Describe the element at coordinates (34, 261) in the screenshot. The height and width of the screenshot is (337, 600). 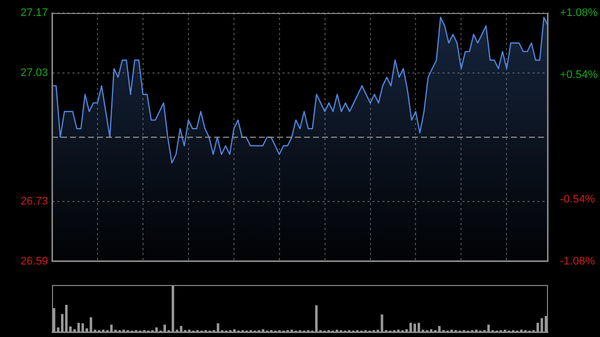
I see `y-tick-label: 26.59` at that location.